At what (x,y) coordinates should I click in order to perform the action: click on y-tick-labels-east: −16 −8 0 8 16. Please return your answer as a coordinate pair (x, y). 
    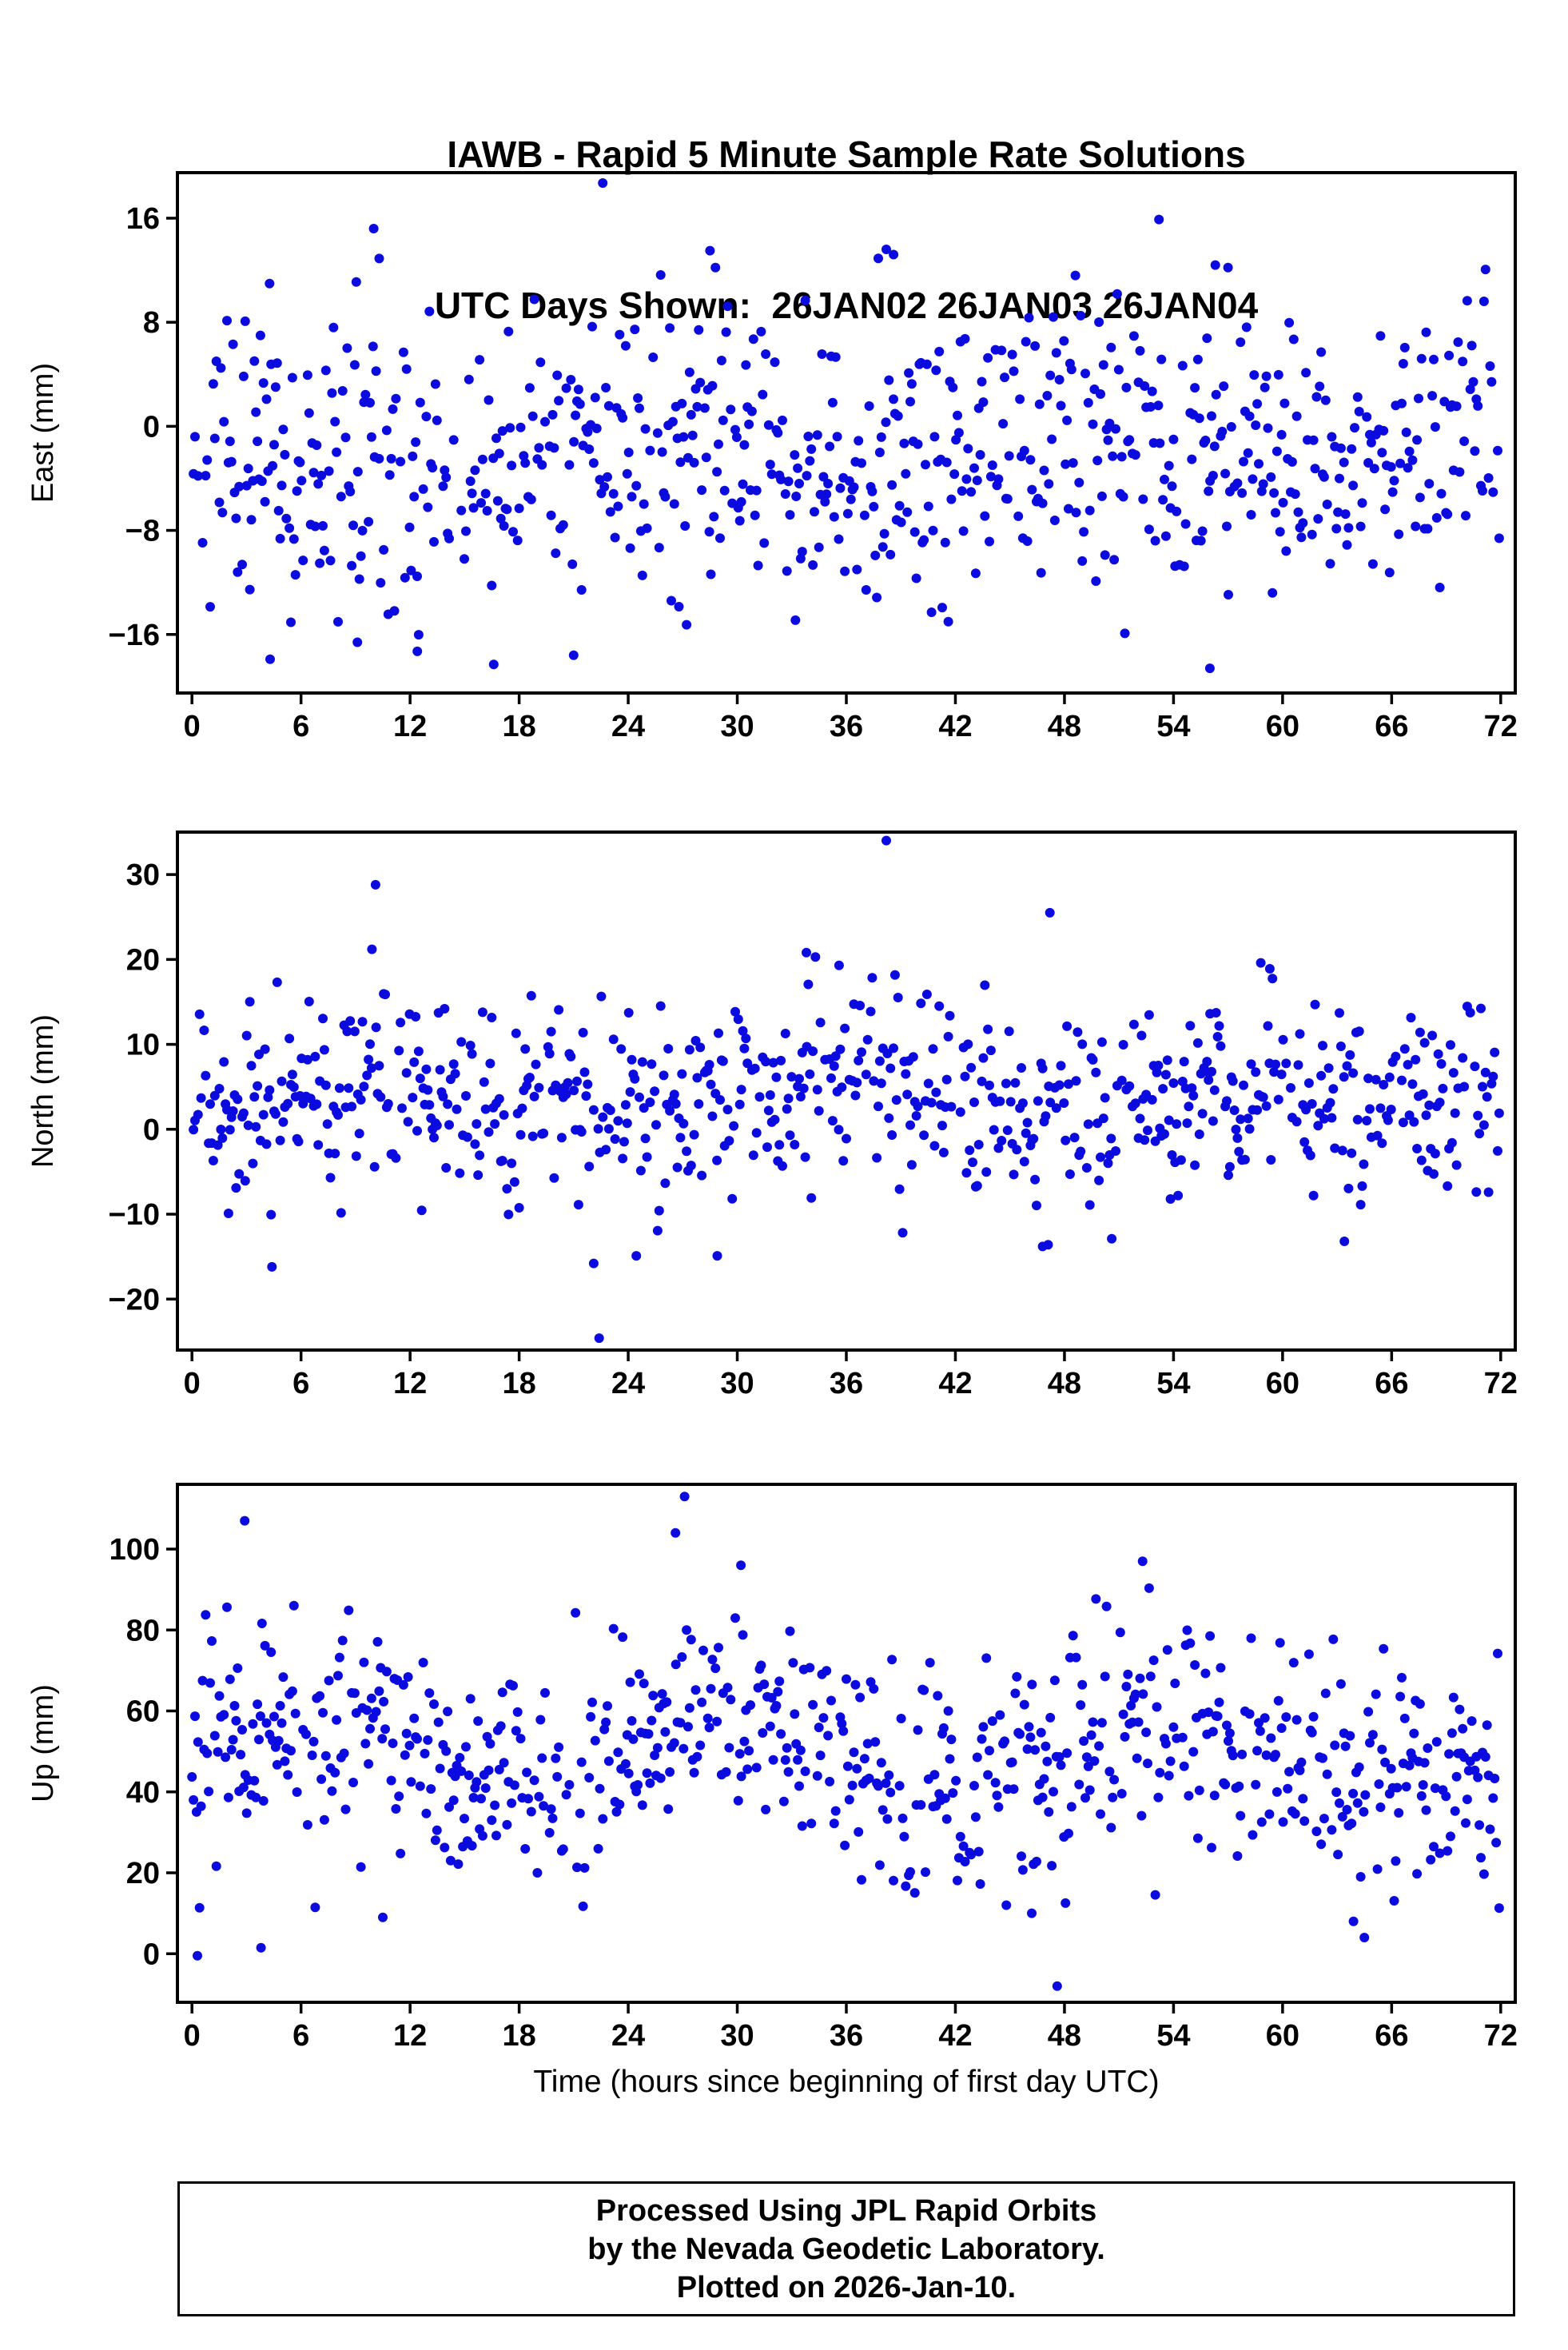
    Looking at the image, I should click on (134, 427).